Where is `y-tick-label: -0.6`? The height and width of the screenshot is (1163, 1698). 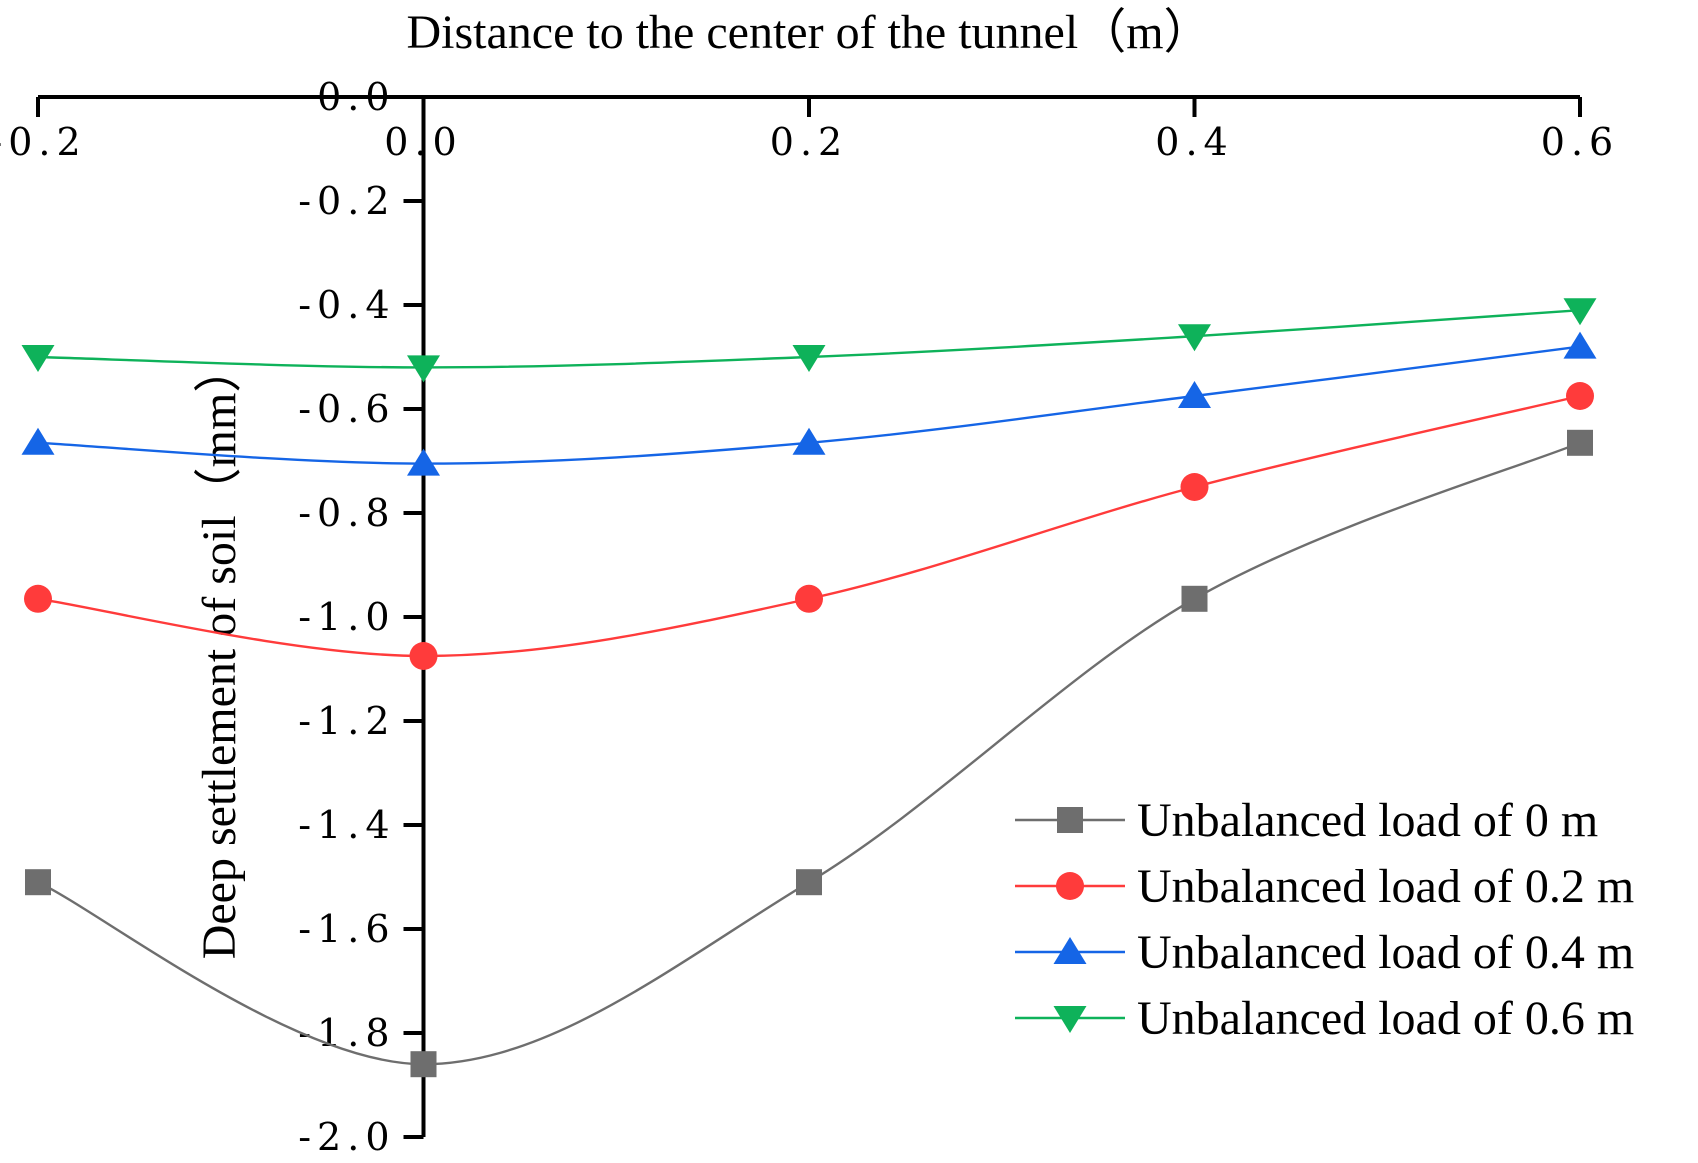 y-tick-label: -0.6 is located at coordinates (346, 409).